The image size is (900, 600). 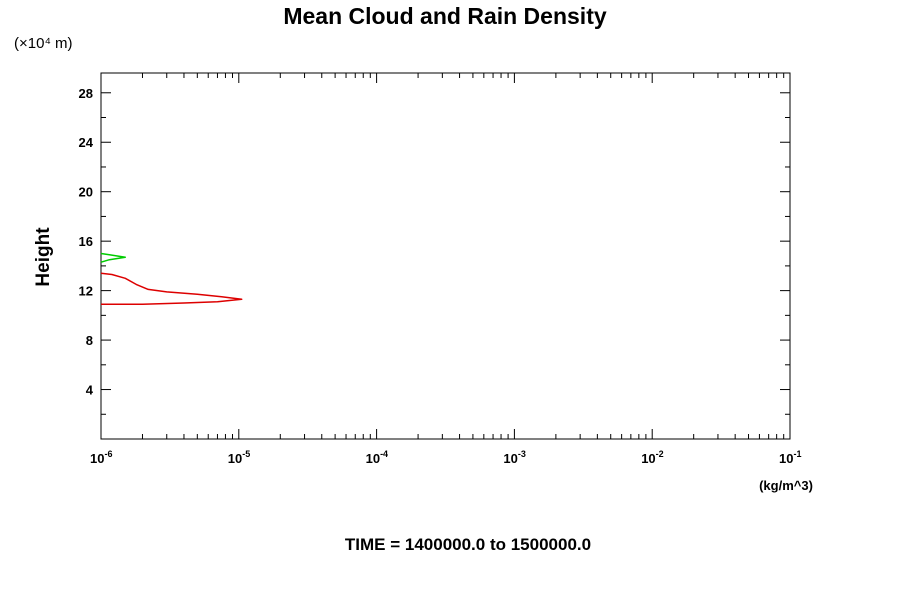 What do you see at coordinates (86, 142) in the screenshot?
I see `y-tick-label: 24` at bounding box center [86, 142].